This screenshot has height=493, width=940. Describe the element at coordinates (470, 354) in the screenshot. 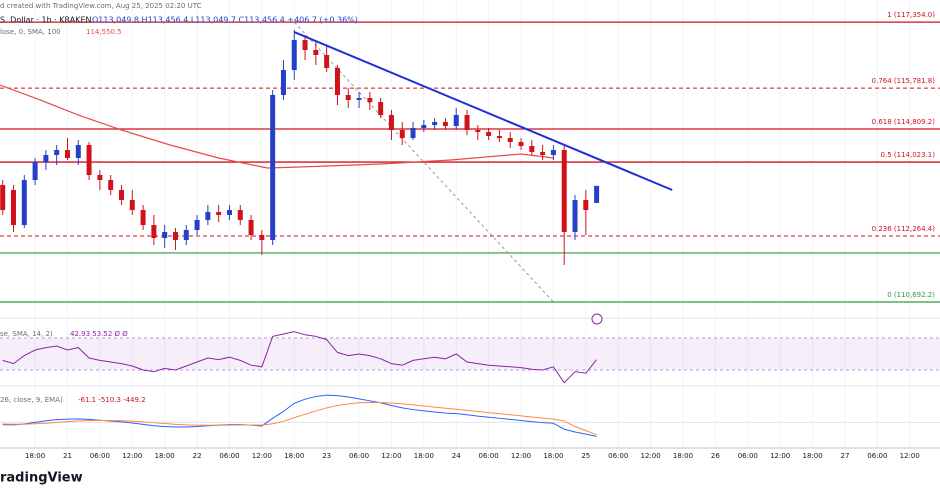

I see `rsi-band` at that location.